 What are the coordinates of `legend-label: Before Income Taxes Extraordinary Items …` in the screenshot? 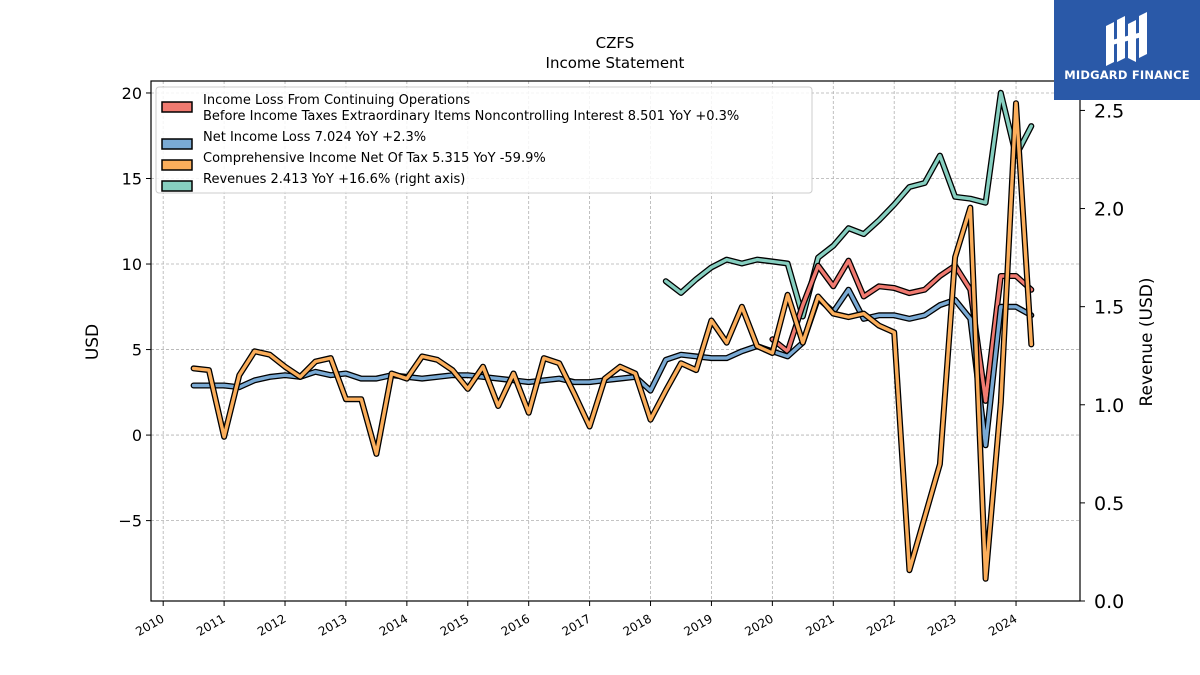 It's located at (471, 116).